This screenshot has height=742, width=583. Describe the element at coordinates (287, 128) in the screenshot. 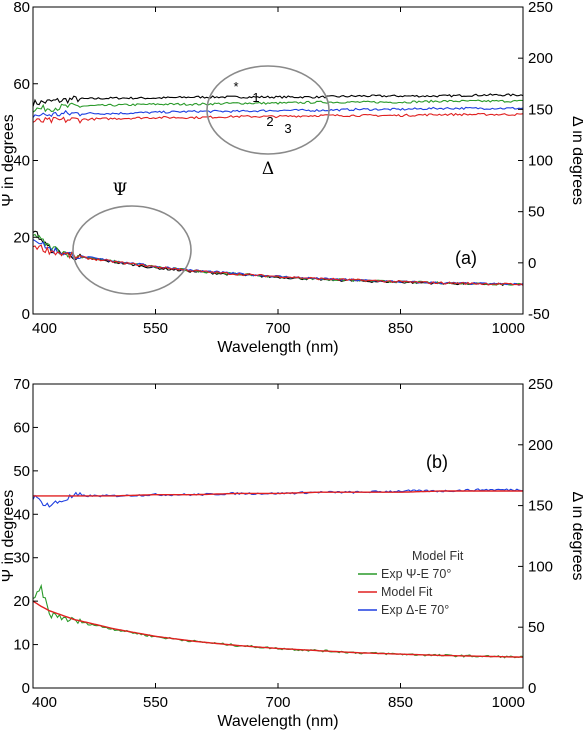

I see `curve-label-3: 3` at that location.